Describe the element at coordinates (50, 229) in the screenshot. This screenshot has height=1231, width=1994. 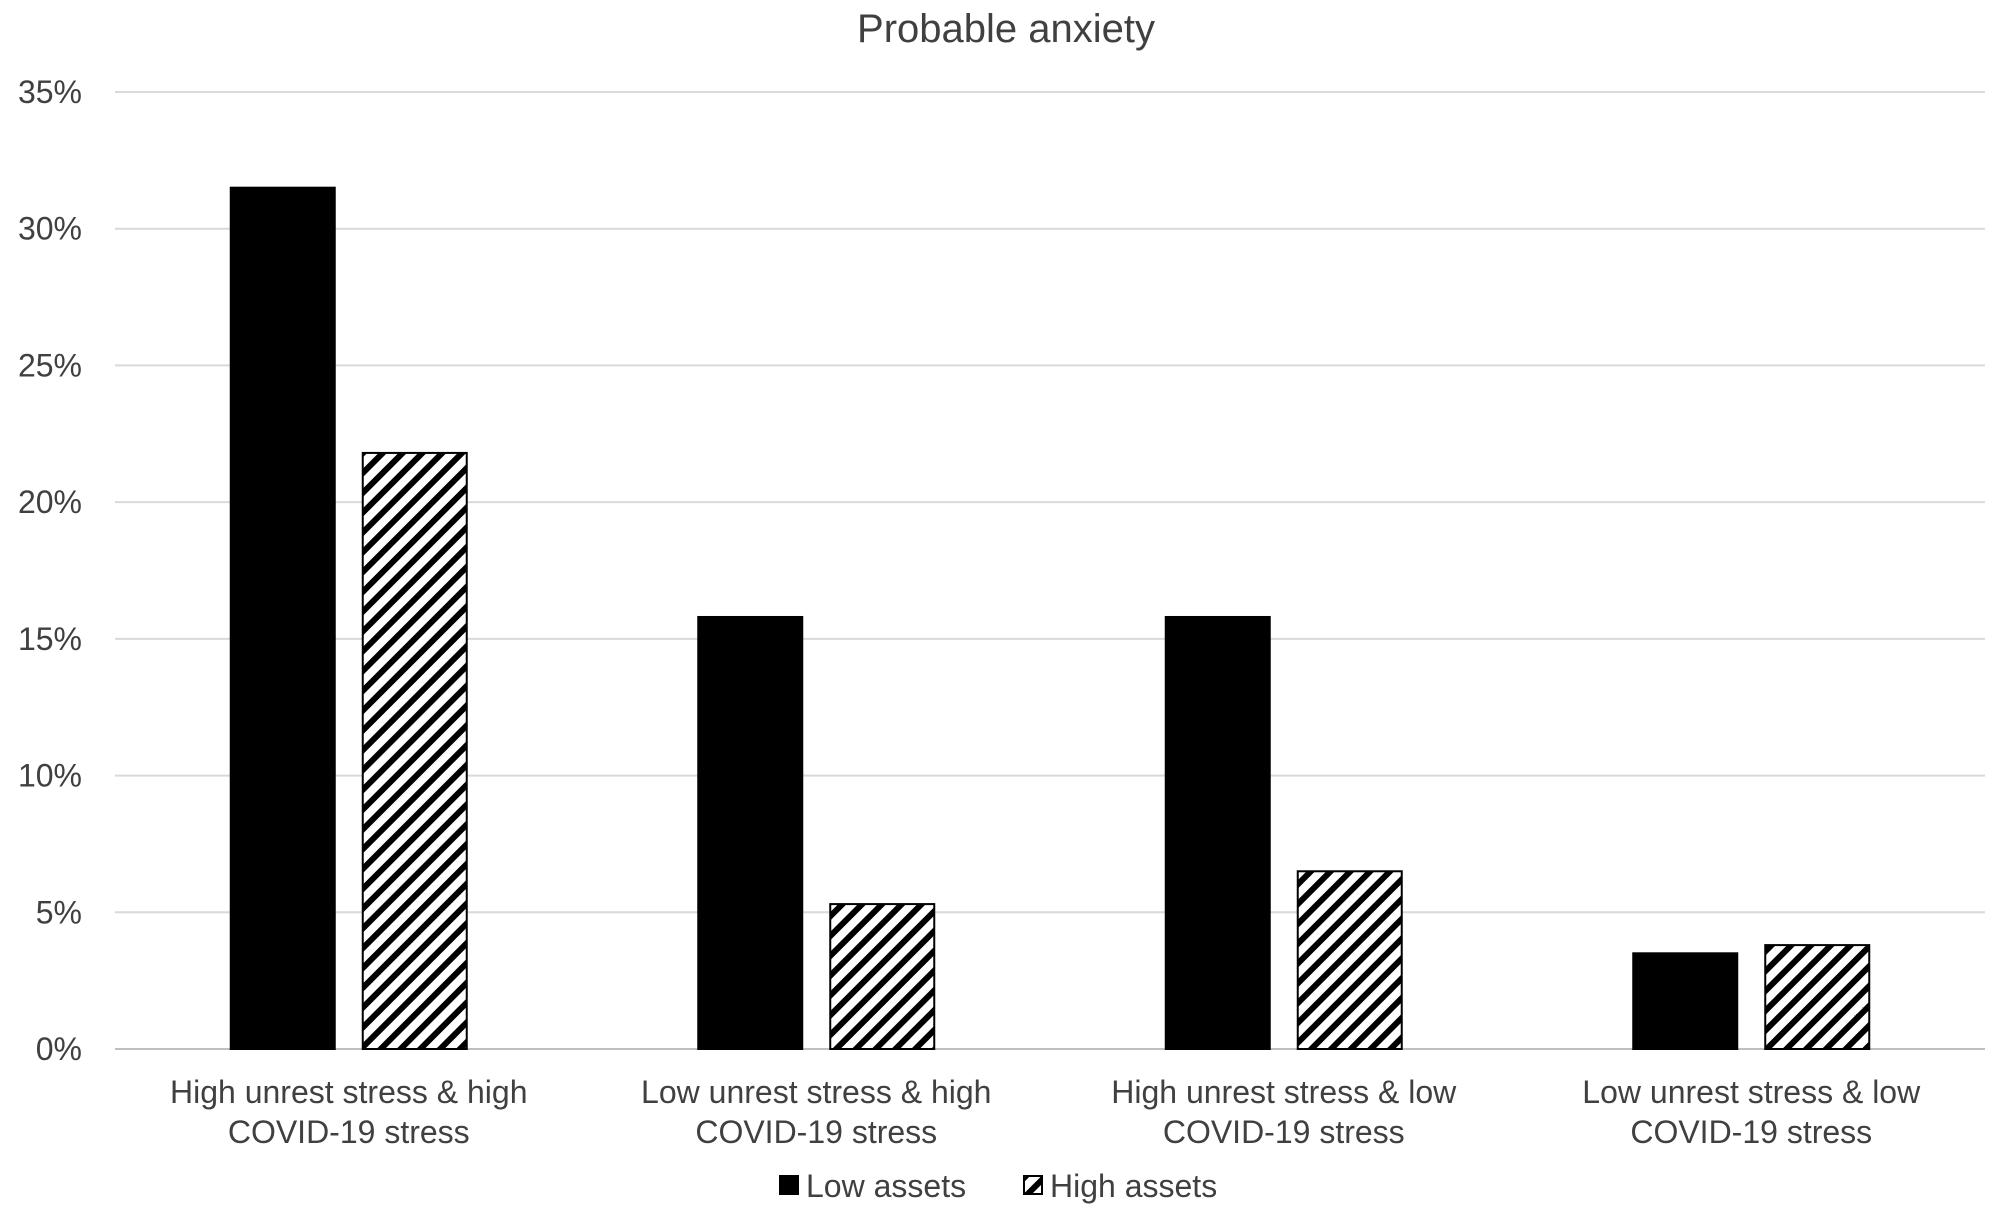
I see `y-tick-label: 30%` at that location.